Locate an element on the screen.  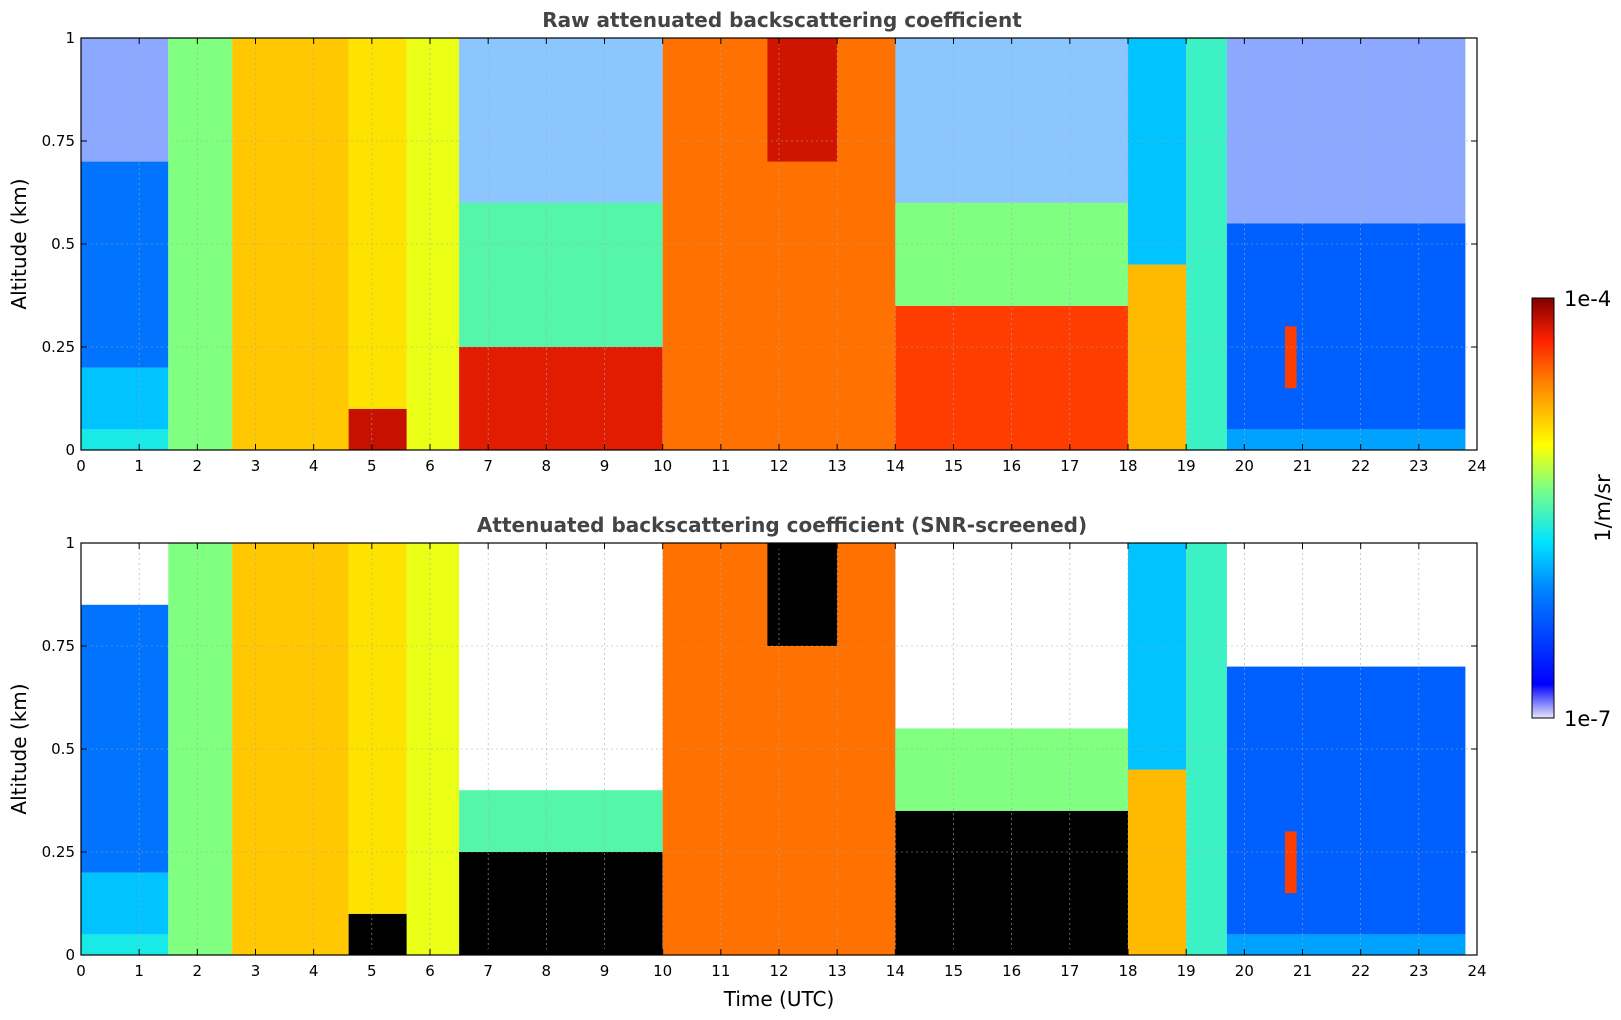
x-tick-label: 3 is located at coordinates (256, 971).